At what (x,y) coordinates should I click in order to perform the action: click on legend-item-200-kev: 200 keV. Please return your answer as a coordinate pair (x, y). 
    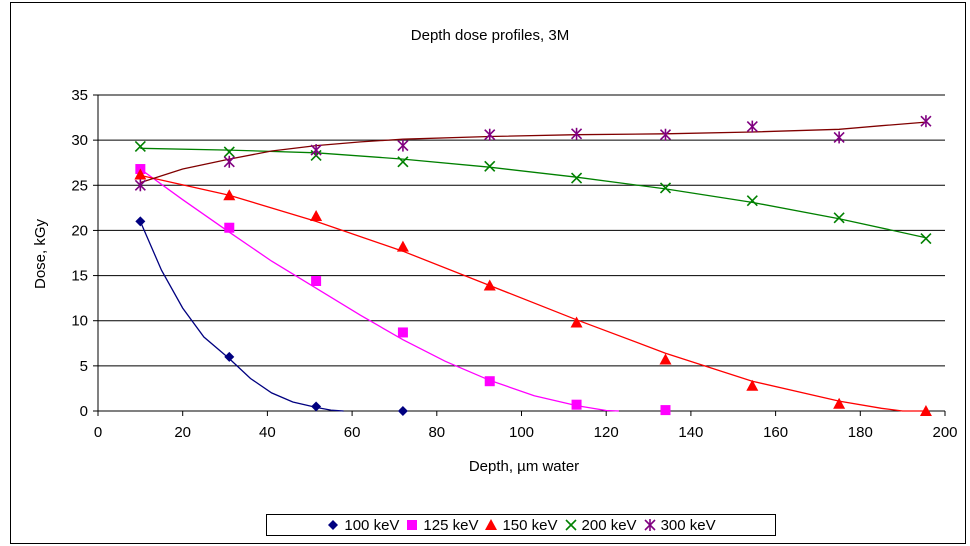
    Looking at the image, I should click on (600, 525).